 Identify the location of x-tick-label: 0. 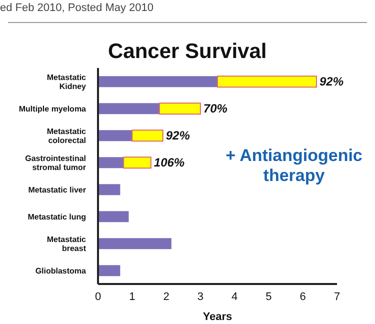
(98, 296).